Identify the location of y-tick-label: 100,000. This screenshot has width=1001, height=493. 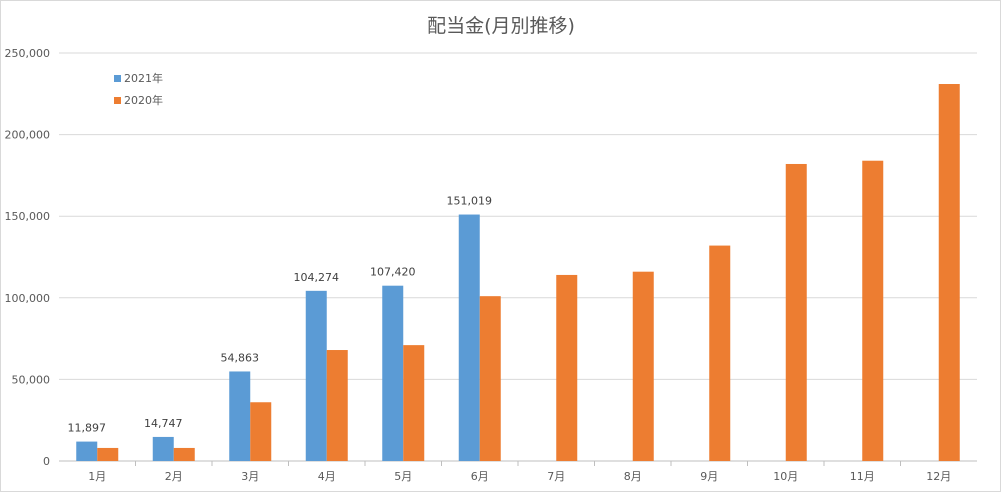
(28, 298).